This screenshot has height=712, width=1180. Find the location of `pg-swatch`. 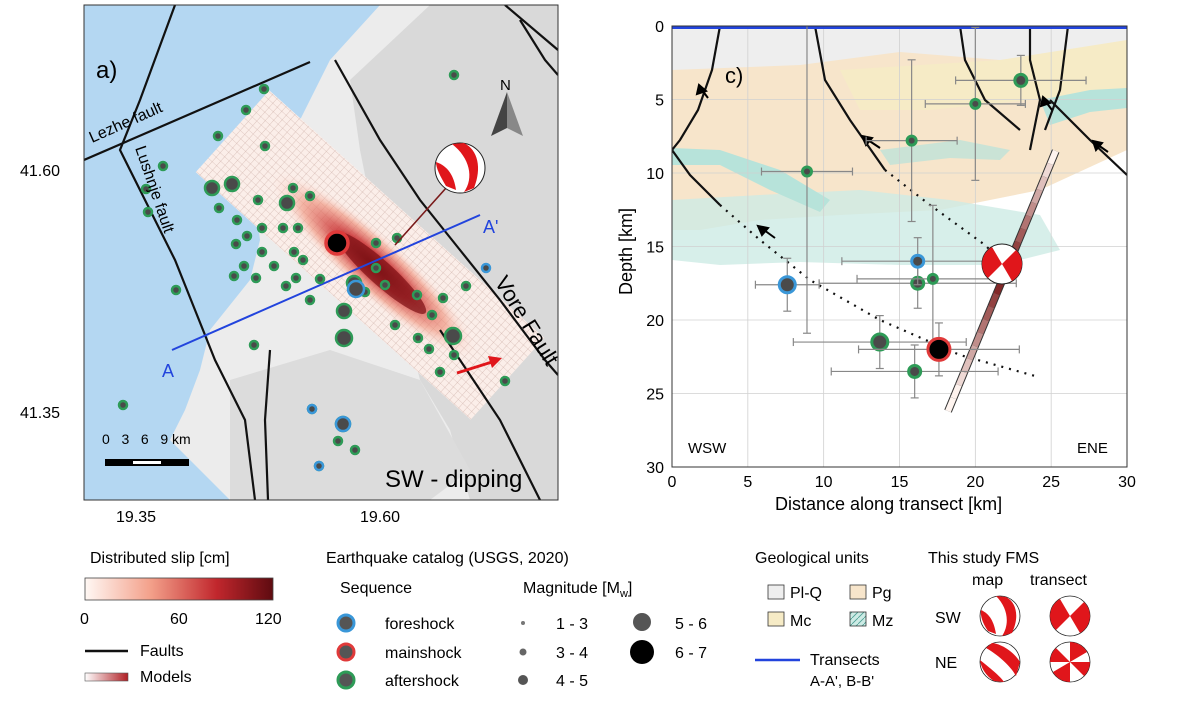

pg-swatch is located at coordinates (858, 592).